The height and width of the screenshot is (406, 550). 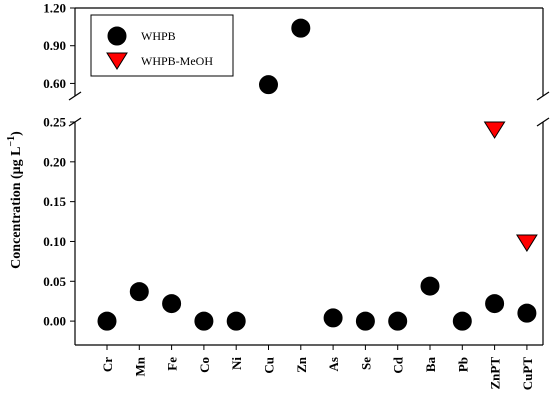 I want to click on point-whpb-se, so click(x=365, y=321).